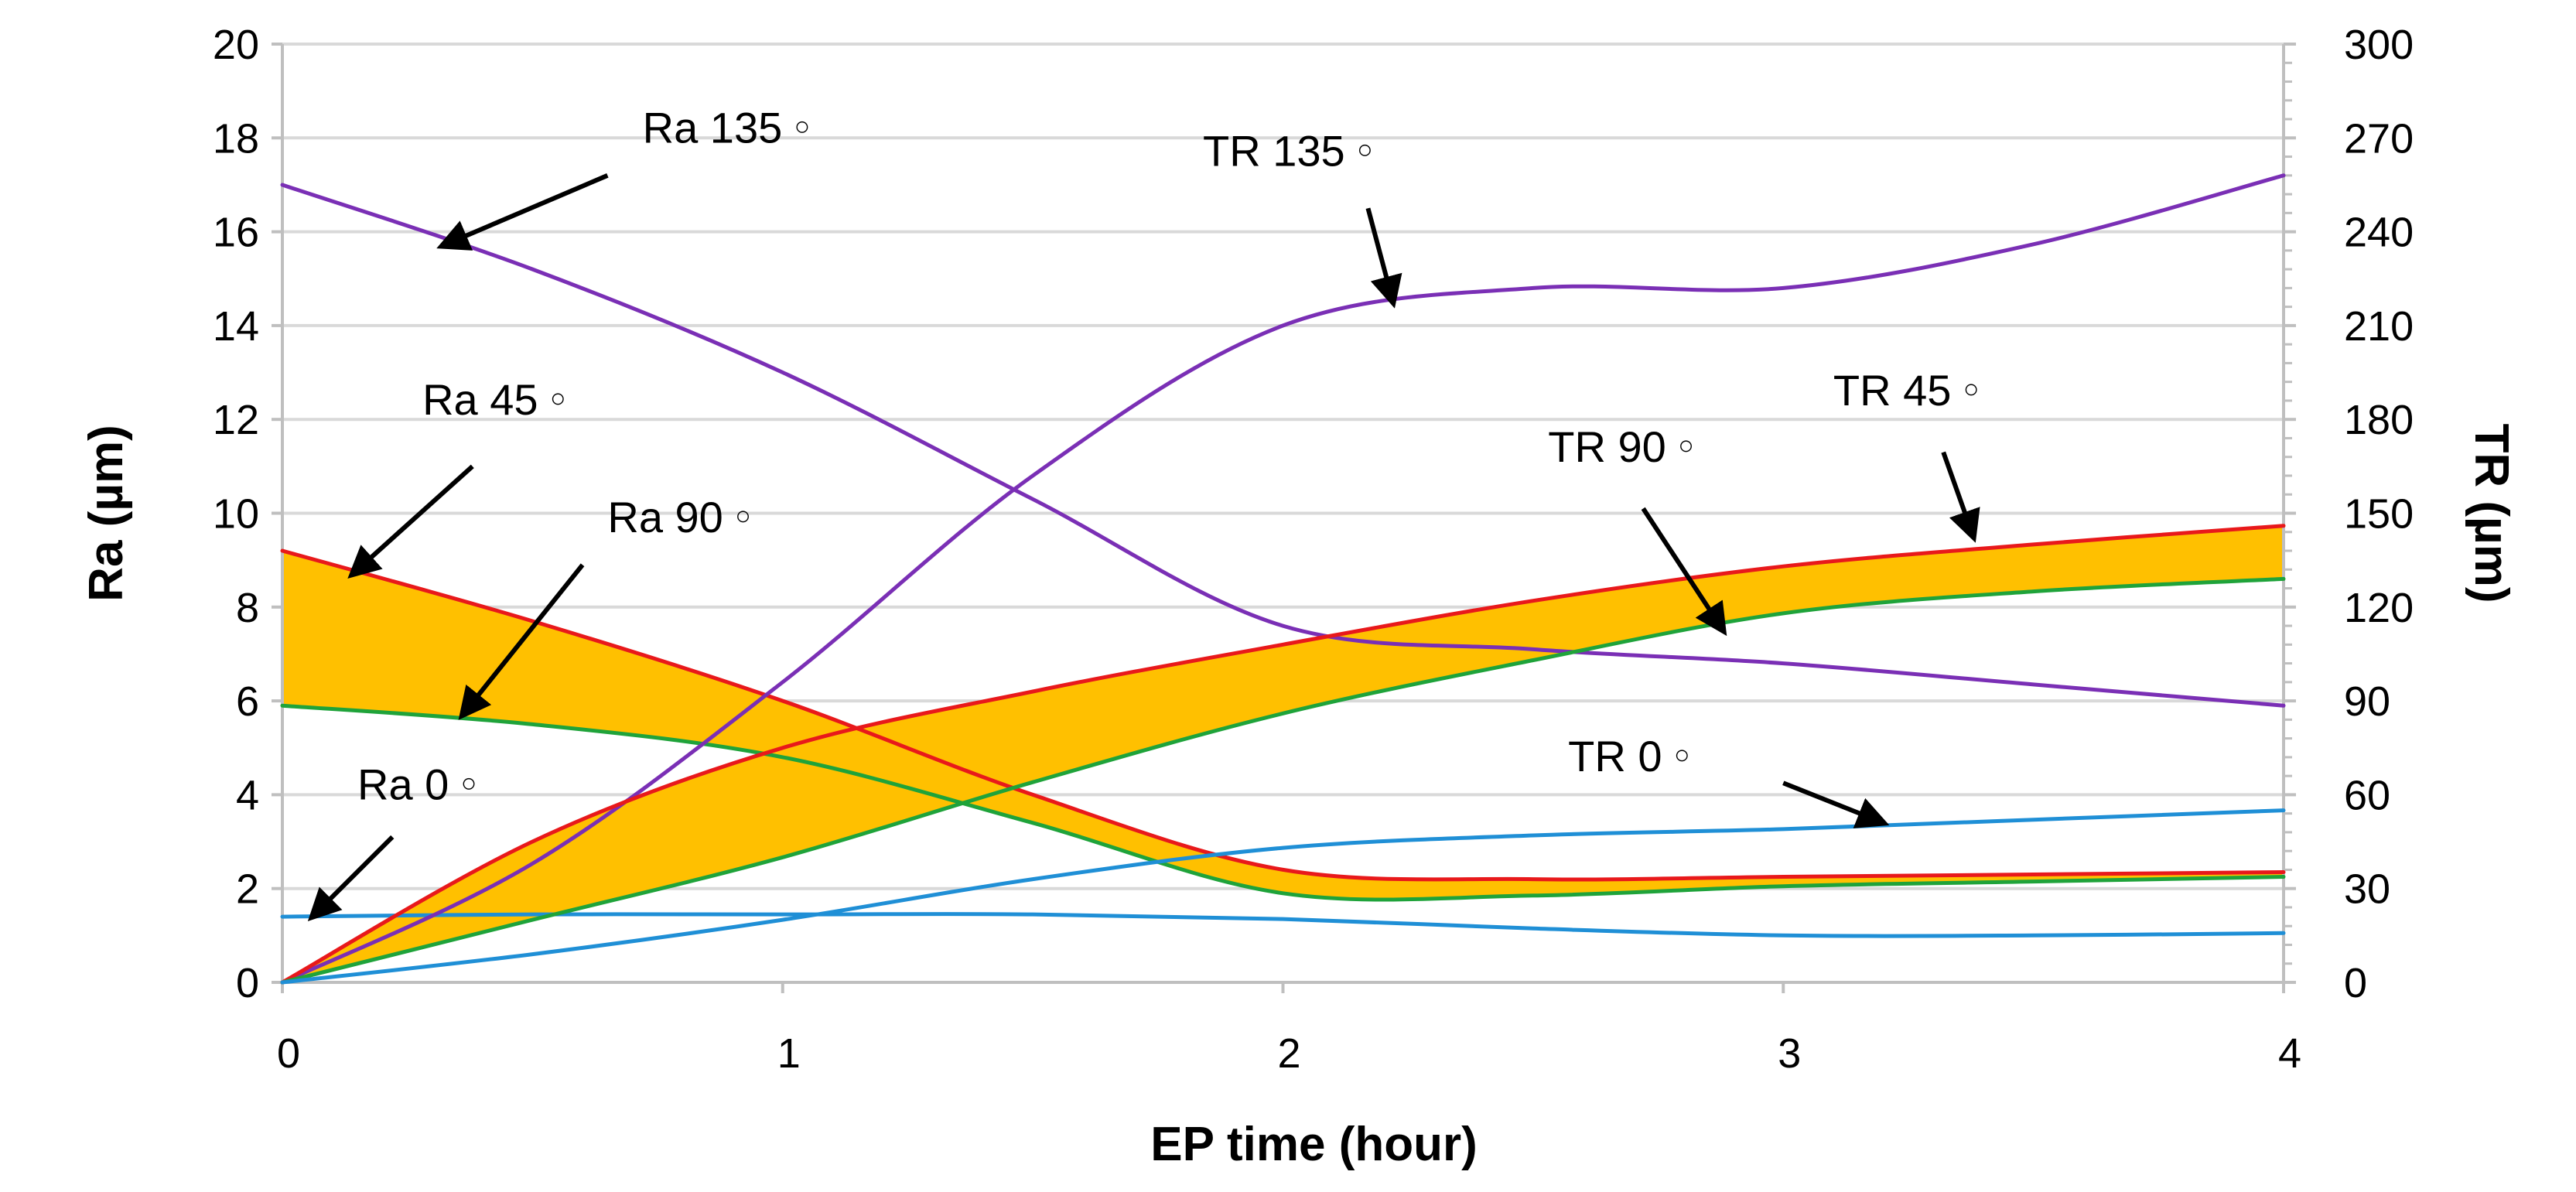  What do you see at coordinates (1906, 455) in the screenshot?
I see `annotation-tr-45: TR 45 ○` at bounding box center [1906, 455].